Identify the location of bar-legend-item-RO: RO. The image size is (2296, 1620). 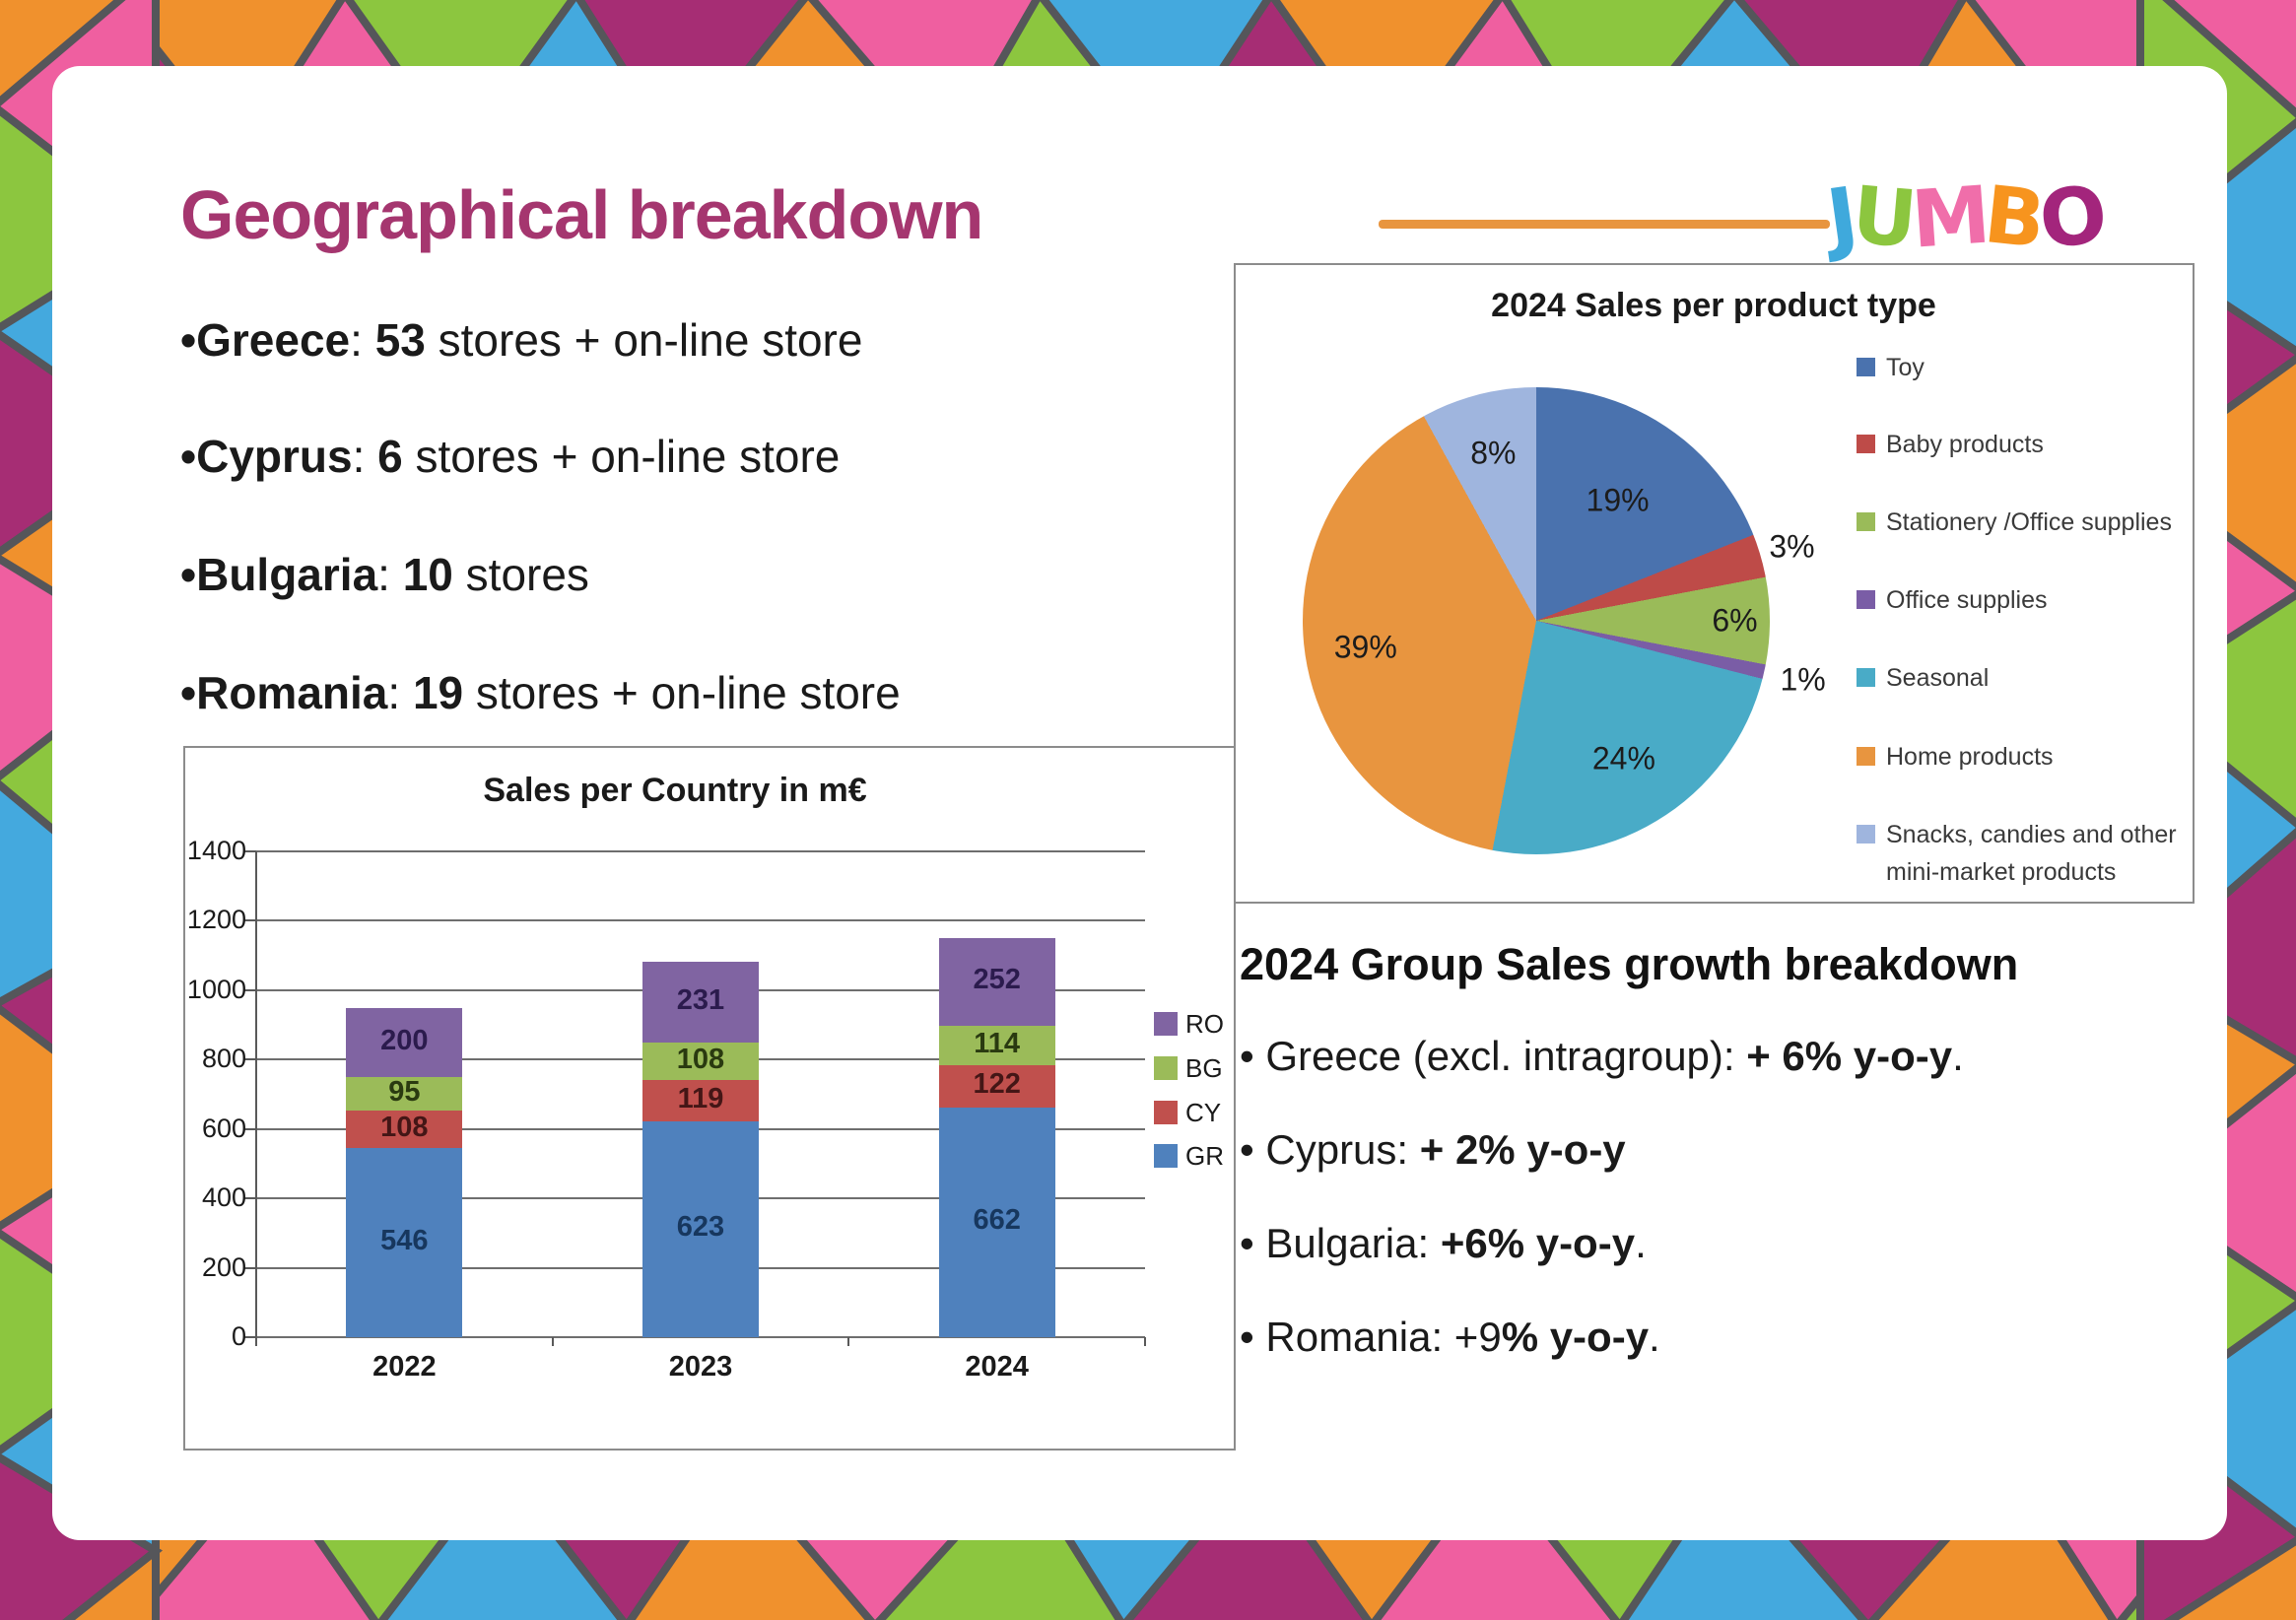
(1189, 1024).